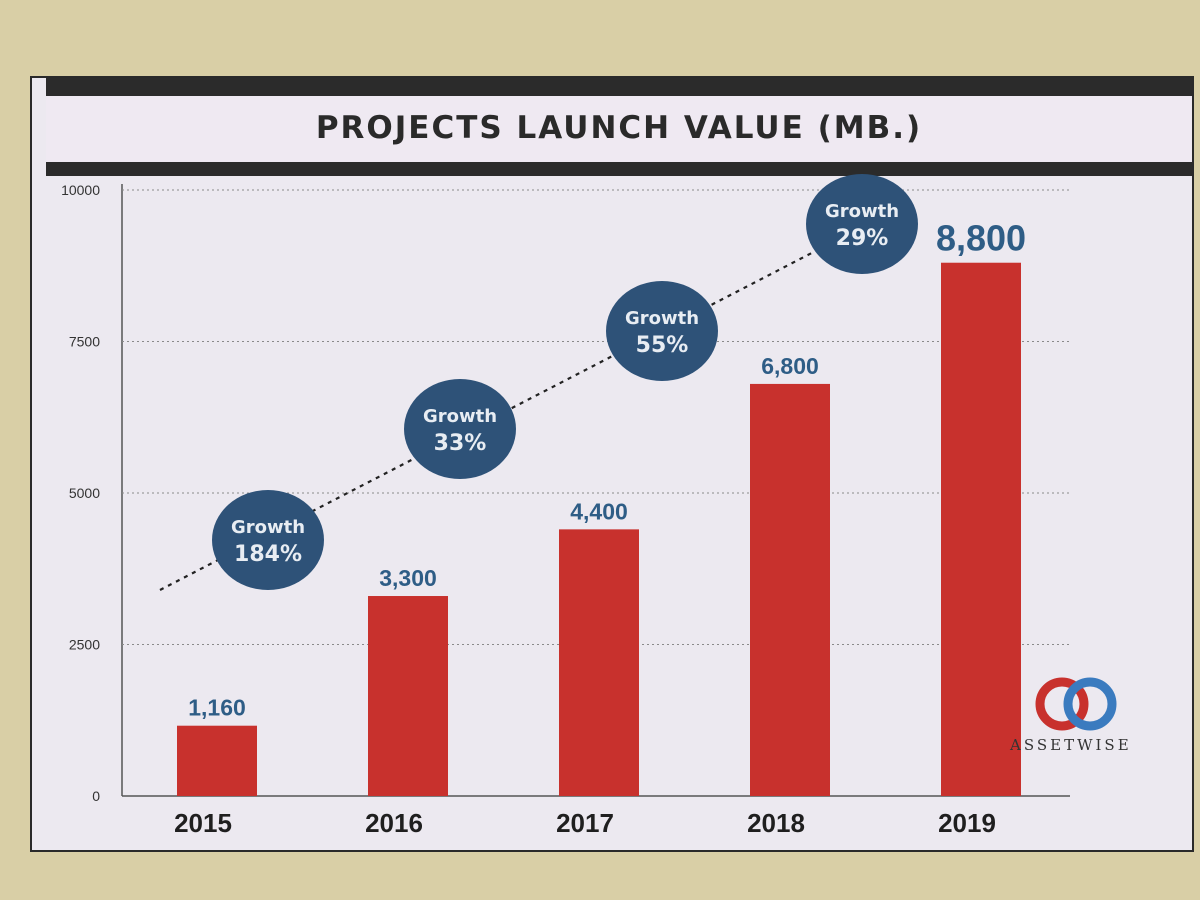 This screenshot has height=900, width=1200. I want to click on brand-name: ASSETWISE, so click(1071, 745).